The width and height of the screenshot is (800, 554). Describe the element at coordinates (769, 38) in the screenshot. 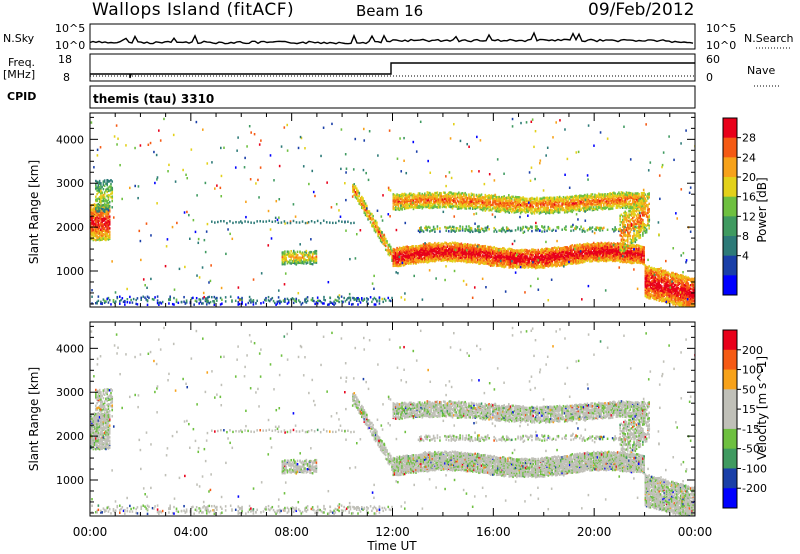

I see `nsearch-label: N.Search` at that location.